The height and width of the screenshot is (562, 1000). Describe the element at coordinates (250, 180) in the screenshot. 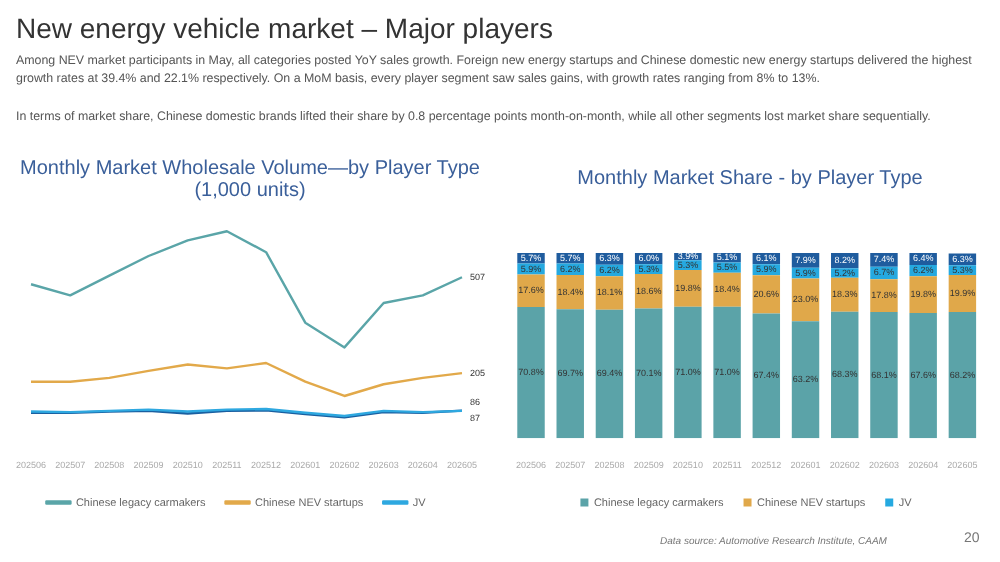

I see `chart-title: Monthly Market Wholesale Volume—by Player Type (1,000 units)` at that location.